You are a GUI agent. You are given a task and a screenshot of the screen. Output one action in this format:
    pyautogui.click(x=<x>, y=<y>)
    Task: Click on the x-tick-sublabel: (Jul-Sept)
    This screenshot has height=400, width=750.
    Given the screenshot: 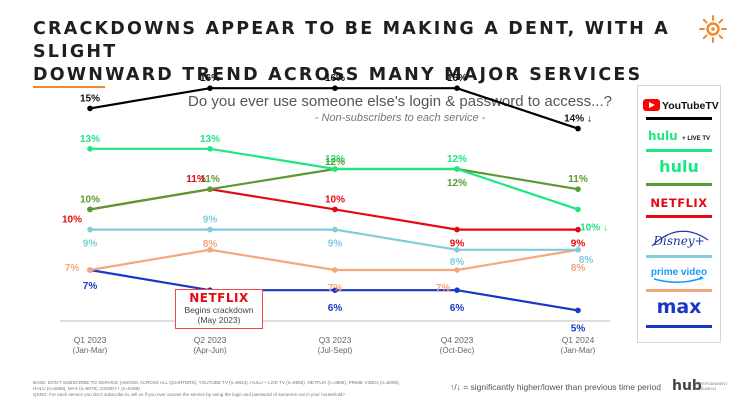 What is the action you would take?
    pyautogui.click(x=335, y=350)
    